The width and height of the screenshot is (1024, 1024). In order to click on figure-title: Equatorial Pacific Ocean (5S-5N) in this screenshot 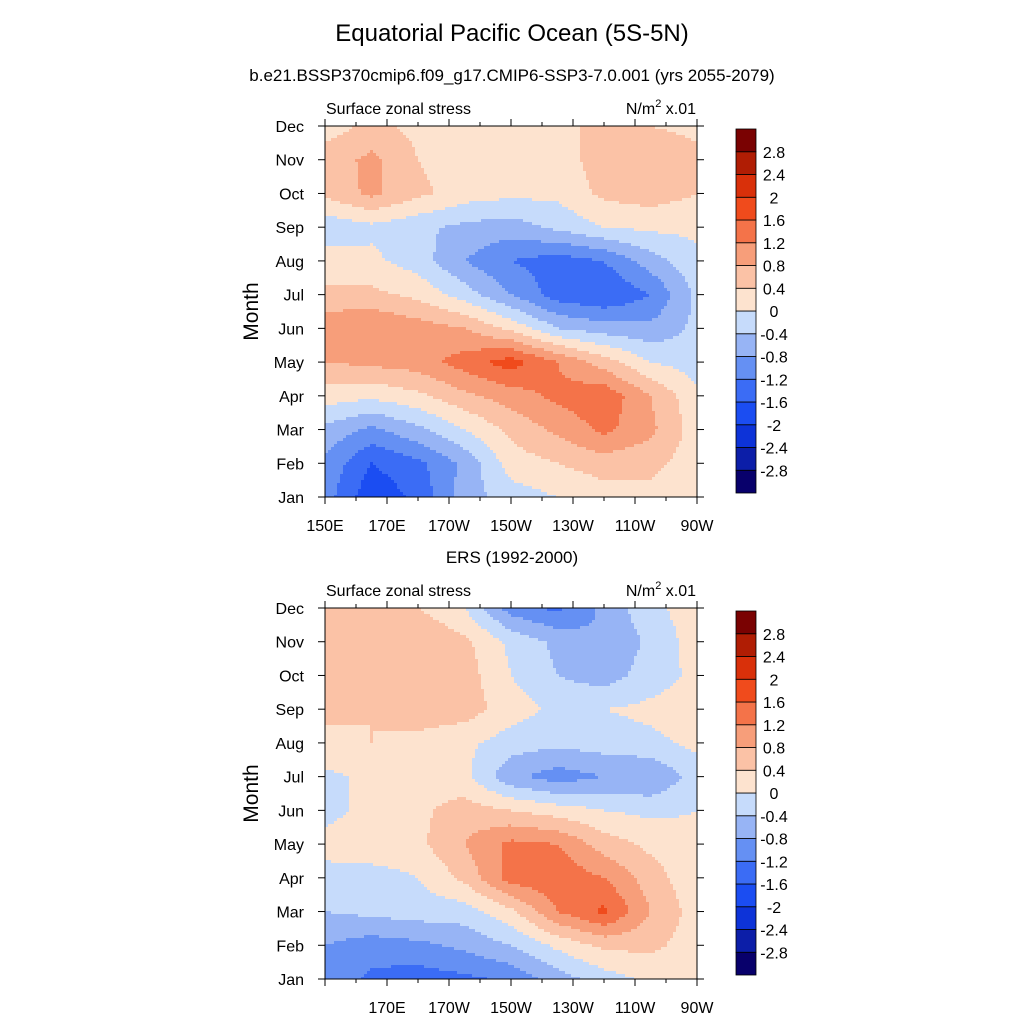, I will do `click(512, 34)`.